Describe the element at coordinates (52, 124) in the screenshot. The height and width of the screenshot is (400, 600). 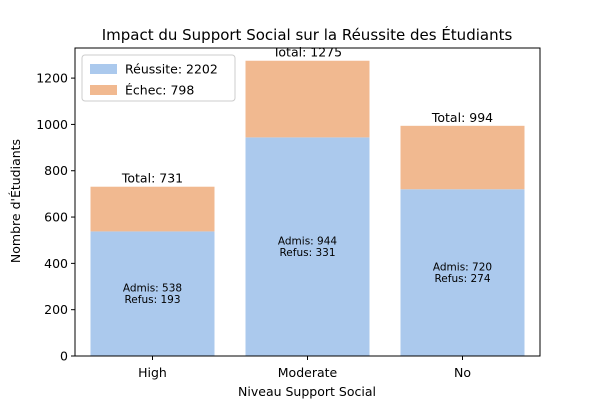
I see `y-tick-label-1000: 1000` at that location.